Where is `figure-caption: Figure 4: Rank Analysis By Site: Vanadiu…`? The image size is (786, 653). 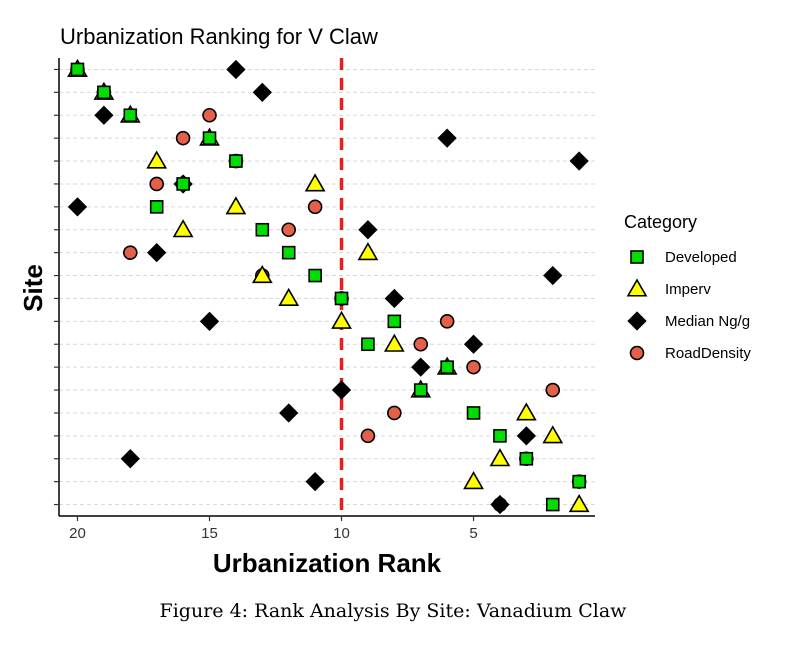 figure-caption: Figure 4: Rank Analysis By Site: Vanadiu… is located at coordinates (393, 611).